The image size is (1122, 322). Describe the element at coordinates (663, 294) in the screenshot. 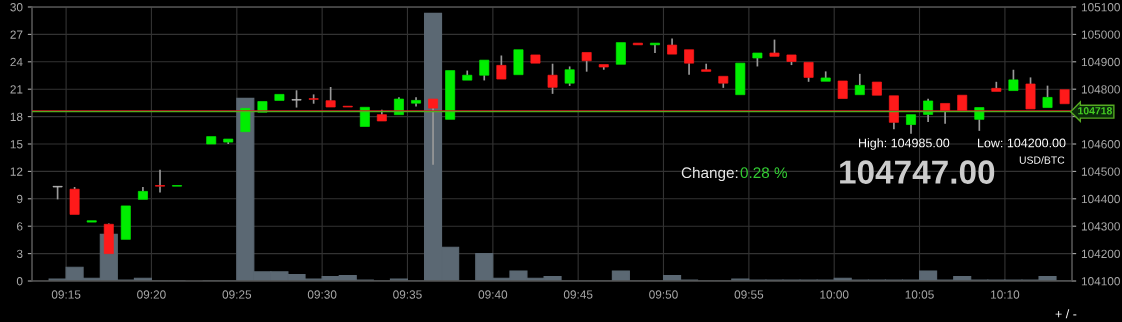

I see `x-tick-label: 09:50` at that location.